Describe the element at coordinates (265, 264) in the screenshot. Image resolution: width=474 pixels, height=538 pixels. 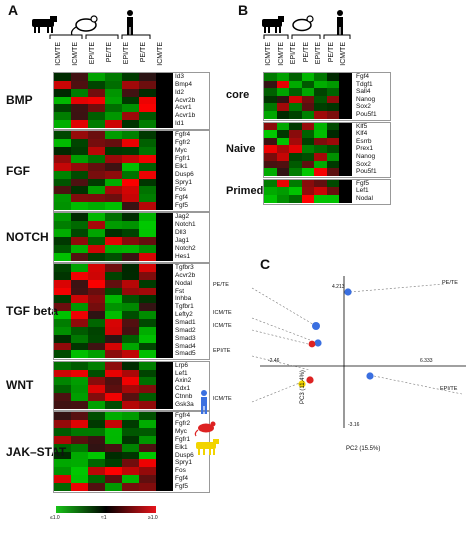
I see `panel-c-letter: C` at that location.